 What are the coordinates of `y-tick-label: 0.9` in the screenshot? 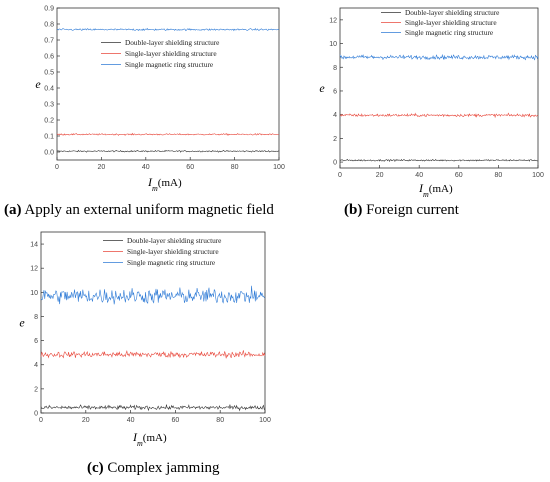 It's located at (49, 9).